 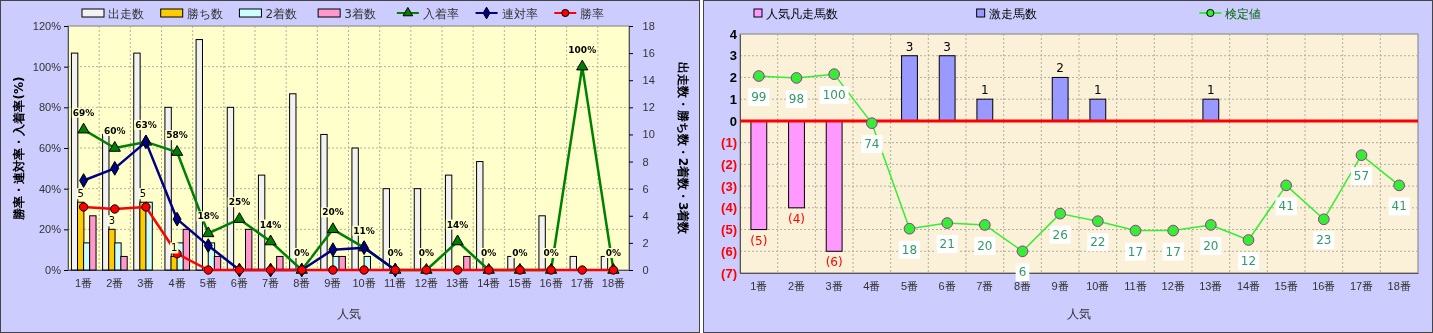 What do you see at coordinates (729, 165) in the screenshot?
I see `y-tick-label: (2)` at bounding box center [729, 165].